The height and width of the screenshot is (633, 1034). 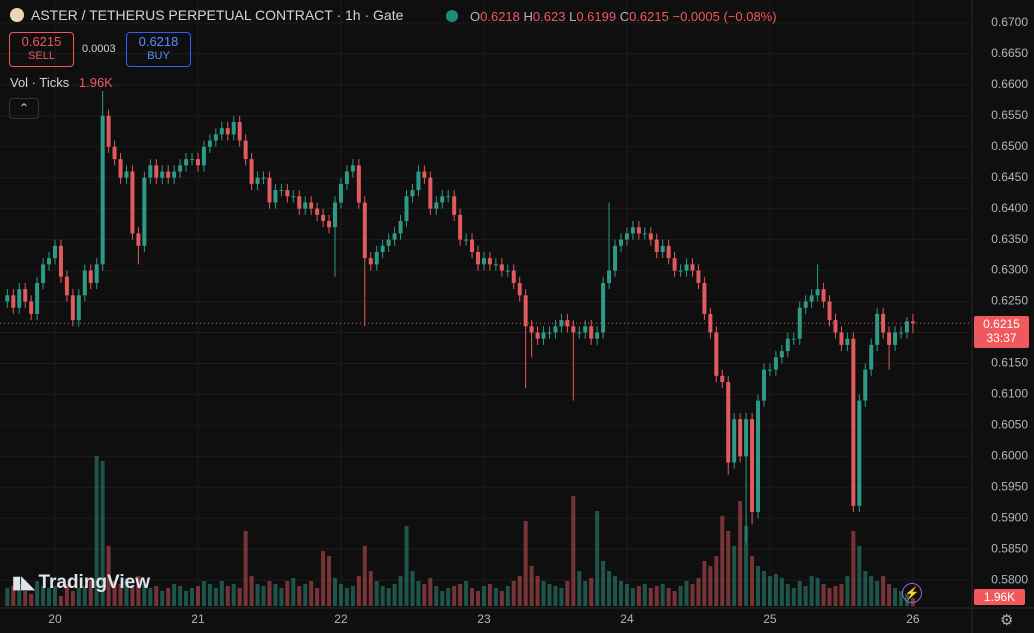 What do you see at coordinates (1007, 620) in the screenshot?
I see `settings-icon: ⚙` at bounding box center [1007, 620].